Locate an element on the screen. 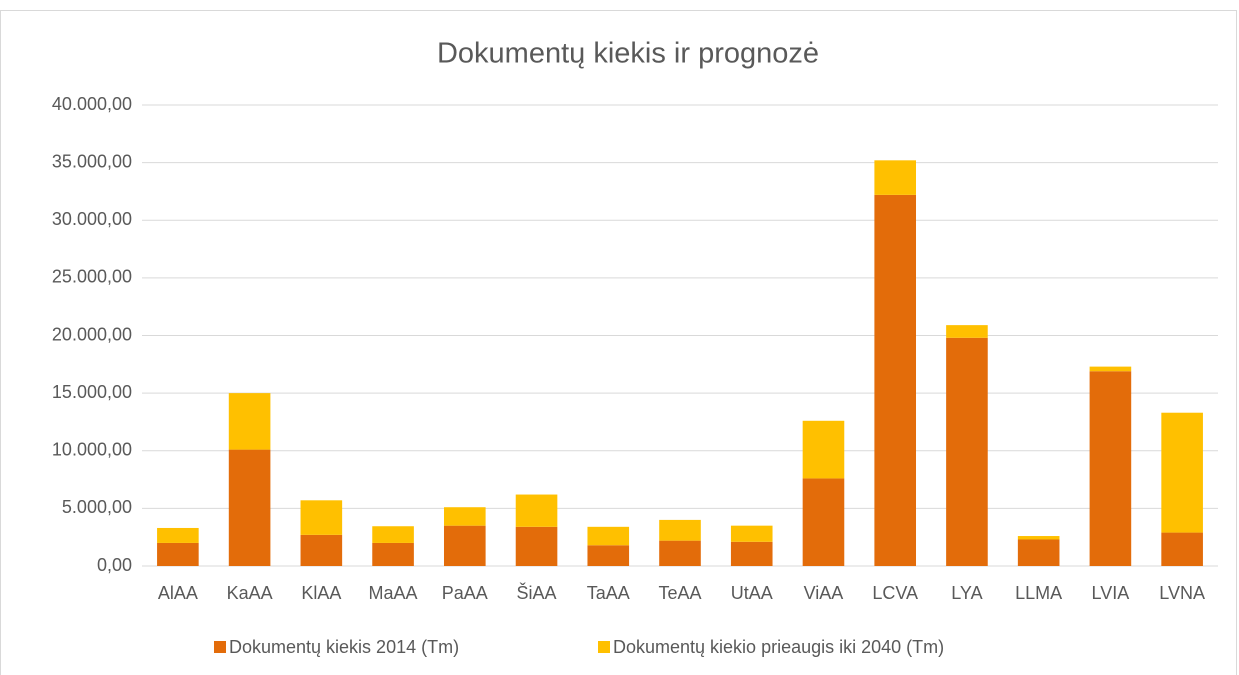  legend-label: Dokumentų kiekio prieaugis iki 2040 (Tm) is located at coordinates (778, 647).